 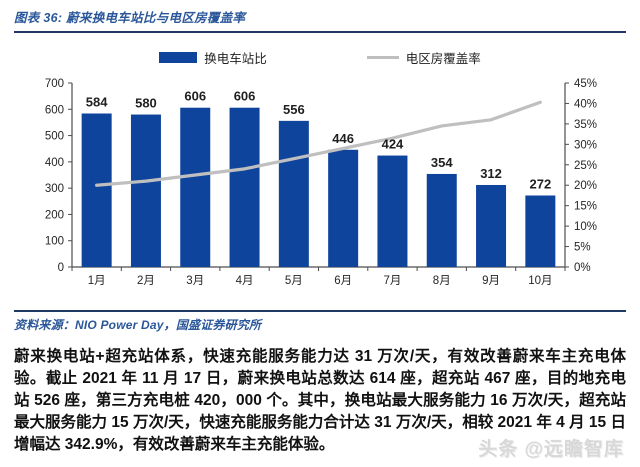 I want to click on svg-text: 0, so click(x=61, y=268).